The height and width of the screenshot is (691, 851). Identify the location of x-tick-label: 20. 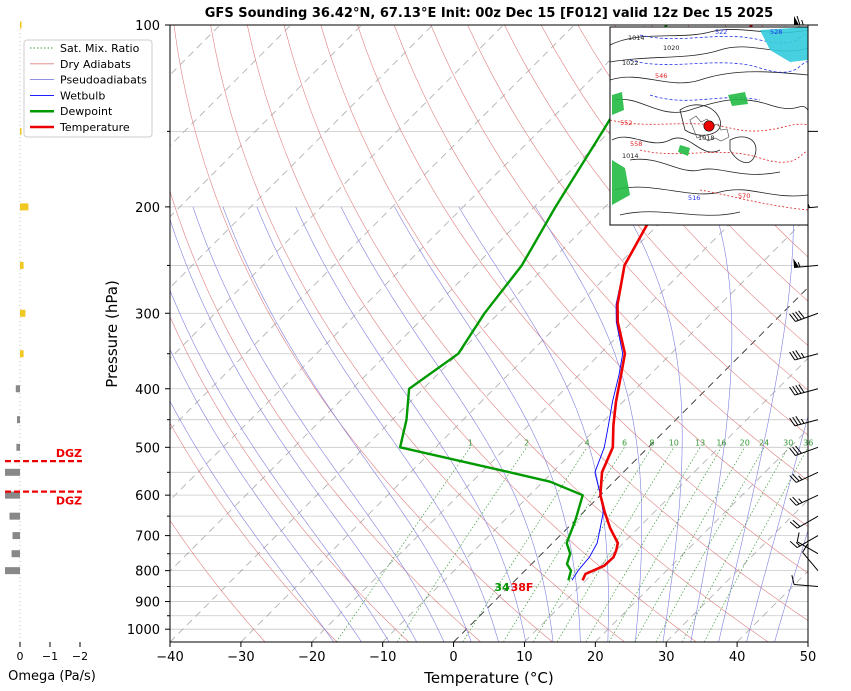
(595, 657).